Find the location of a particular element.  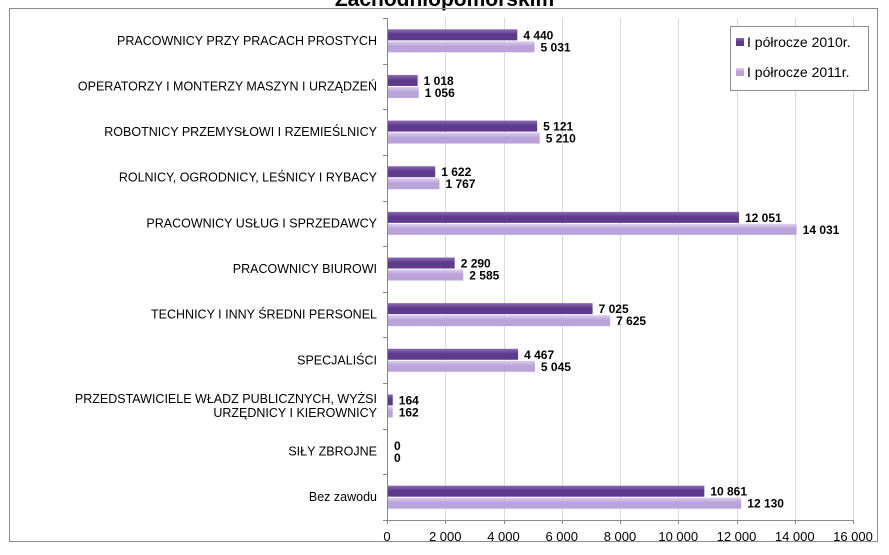

value-label-2011: 2 585 is located at coordinates (484, 276).